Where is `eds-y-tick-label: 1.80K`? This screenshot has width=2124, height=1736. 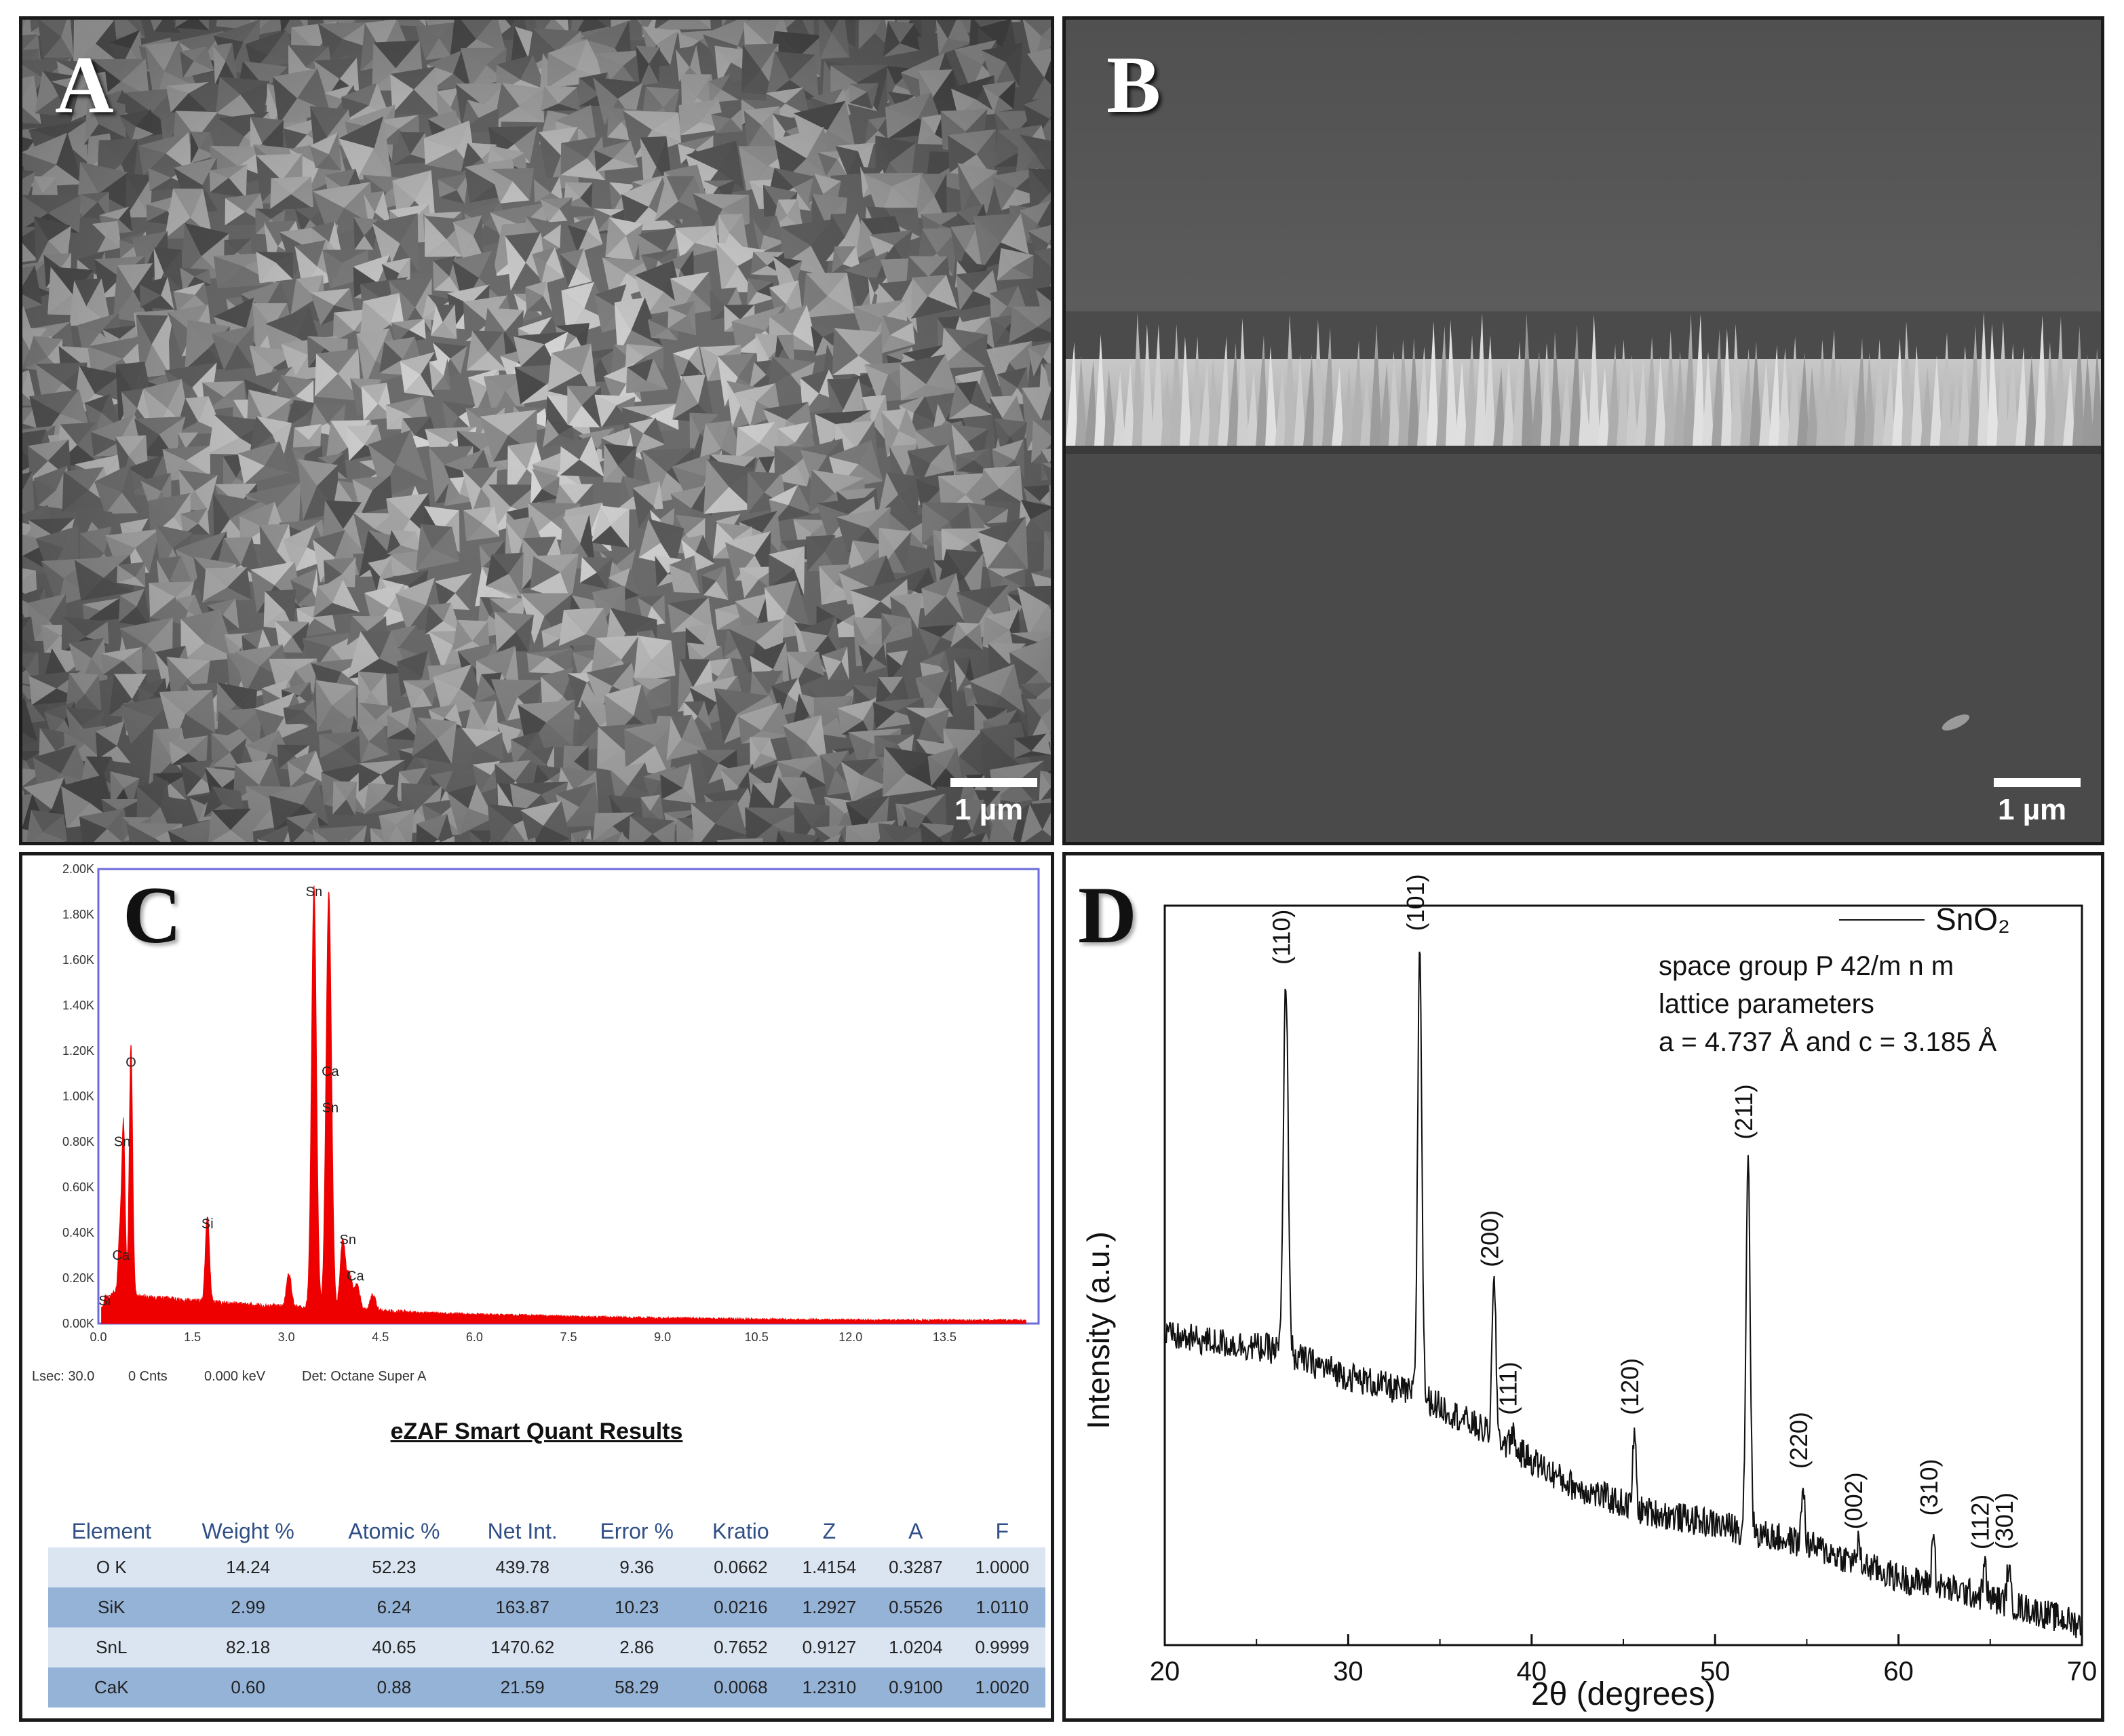
eds-y-tick-label: 1.80K is located at coordinates (78, 914).